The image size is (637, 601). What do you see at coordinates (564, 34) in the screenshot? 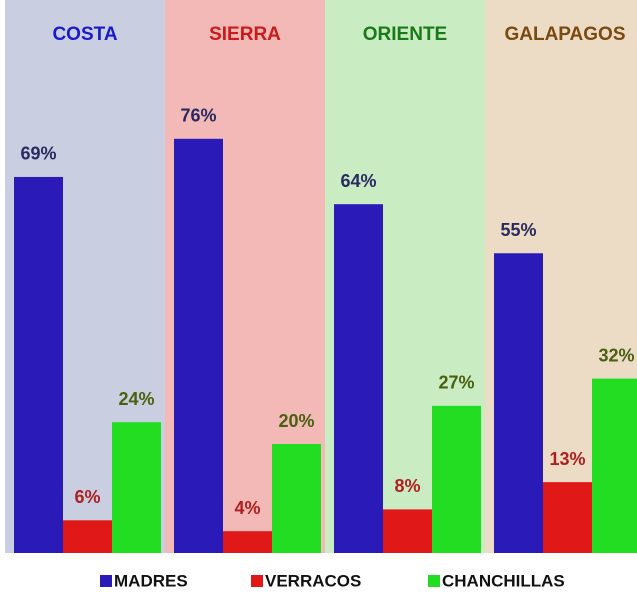
I see `region-label: GALAPAGOS` at bounding box center [564, 34].